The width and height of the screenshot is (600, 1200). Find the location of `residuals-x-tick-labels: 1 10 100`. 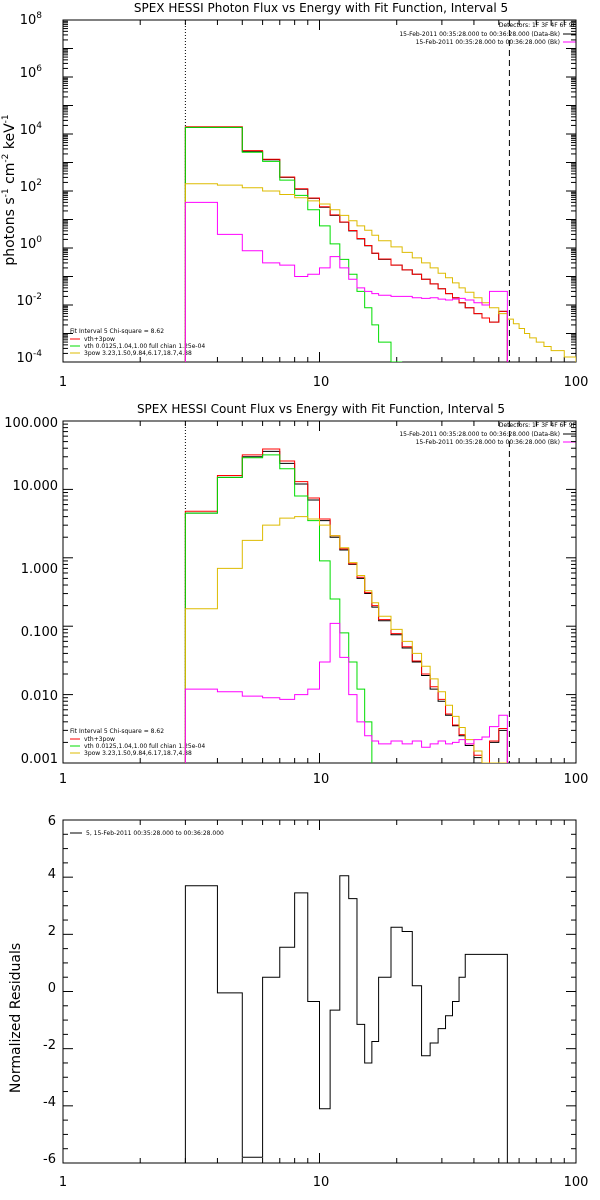

residuals-x-tick-labels: 1 10 100 is located at coordinates (324, 1182).